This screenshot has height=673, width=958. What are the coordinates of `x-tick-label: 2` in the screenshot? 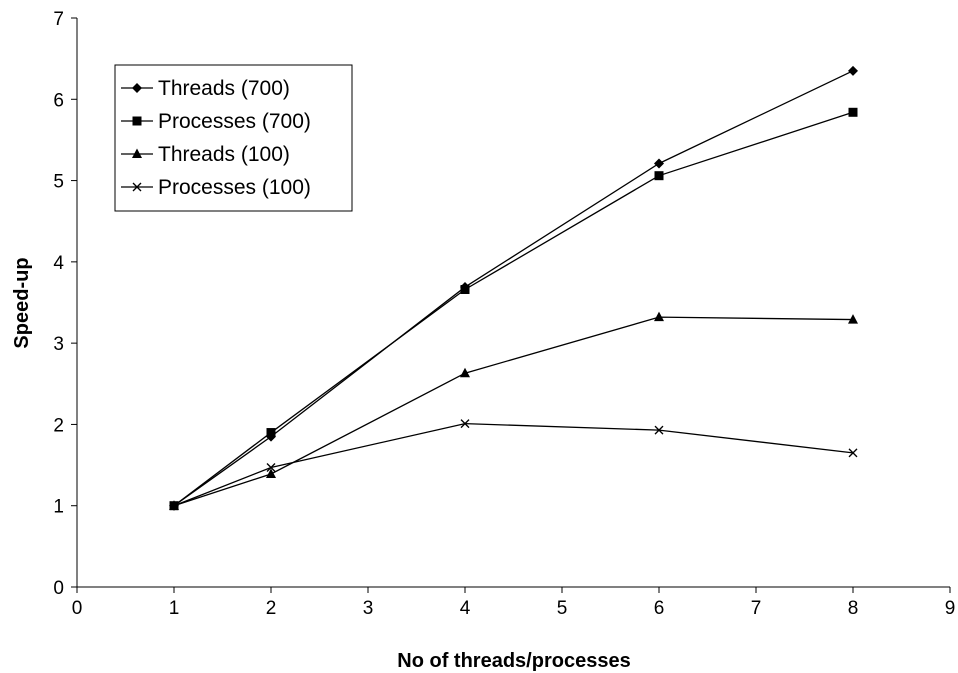 It's located at (271, 608).